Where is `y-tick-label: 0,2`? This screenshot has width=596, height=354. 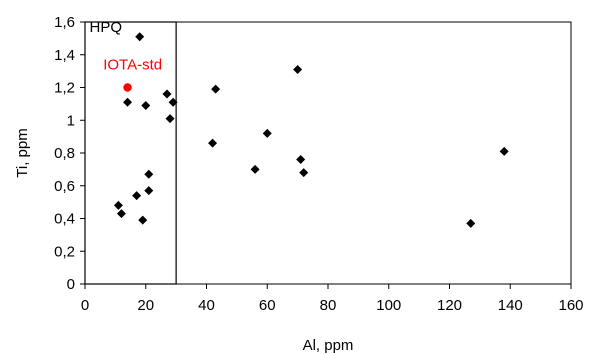
y-tick-label: 0,2 is located at coordinates (64, 251).